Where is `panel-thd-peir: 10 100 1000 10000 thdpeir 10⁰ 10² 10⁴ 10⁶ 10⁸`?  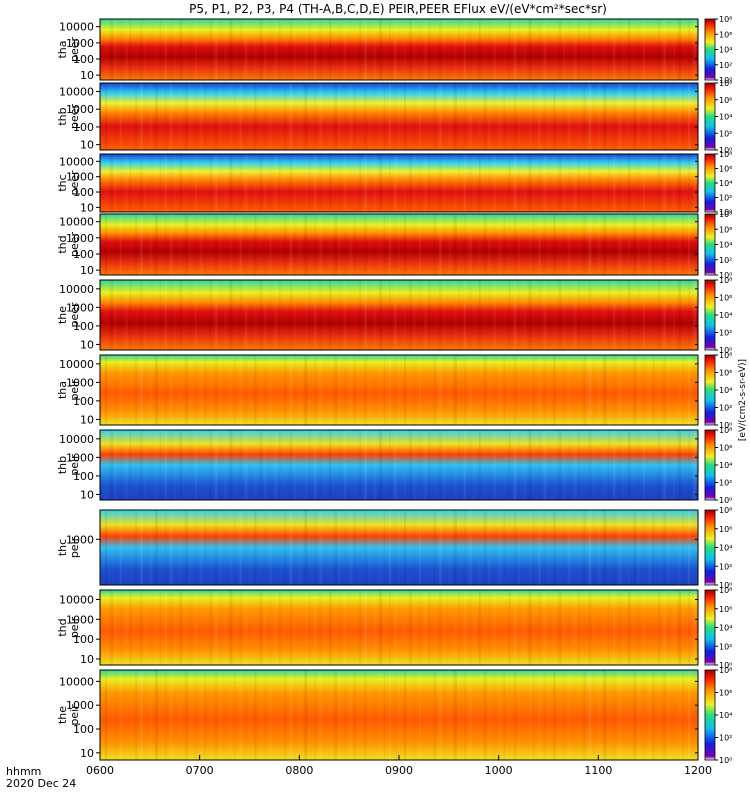 panel-thd-peir: 10 100 1000 10000 thdpeir 10⁰ 10² 10⁴ 10⁶ 10⁸ is located at coordinates (394, 628).